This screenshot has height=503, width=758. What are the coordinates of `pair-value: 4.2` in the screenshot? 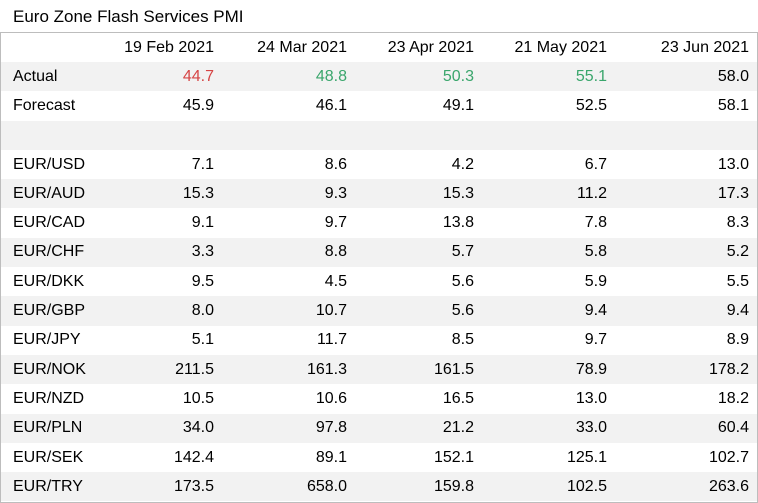 It's located at (462, 164).